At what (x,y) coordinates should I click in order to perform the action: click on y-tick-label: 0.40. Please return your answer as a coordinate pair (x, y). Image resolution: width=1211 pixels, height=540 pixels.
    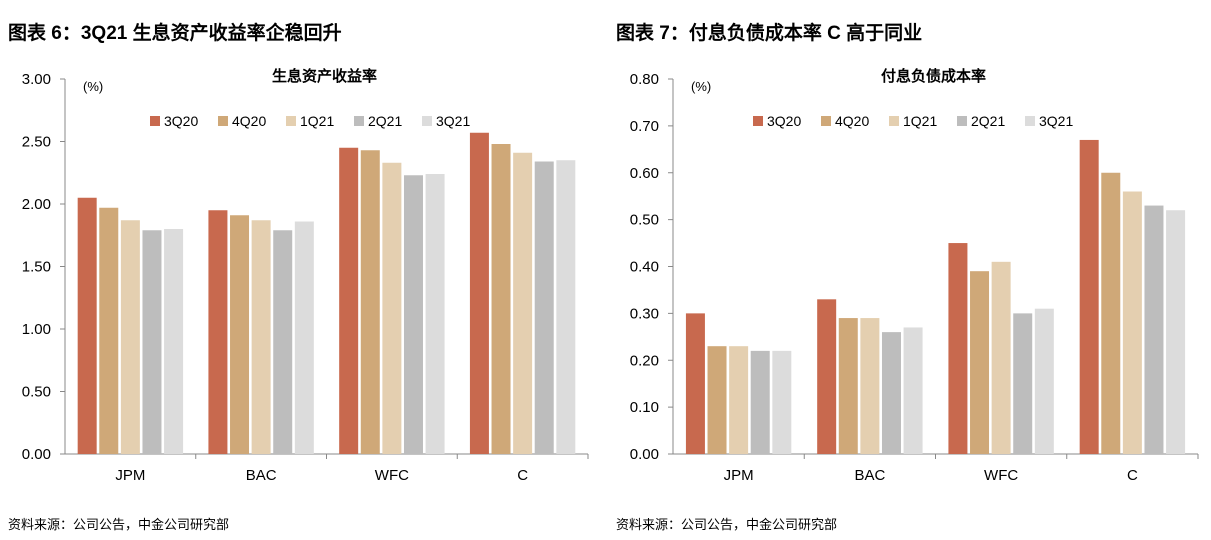
    Looking at the image, I should click on (644, 267).